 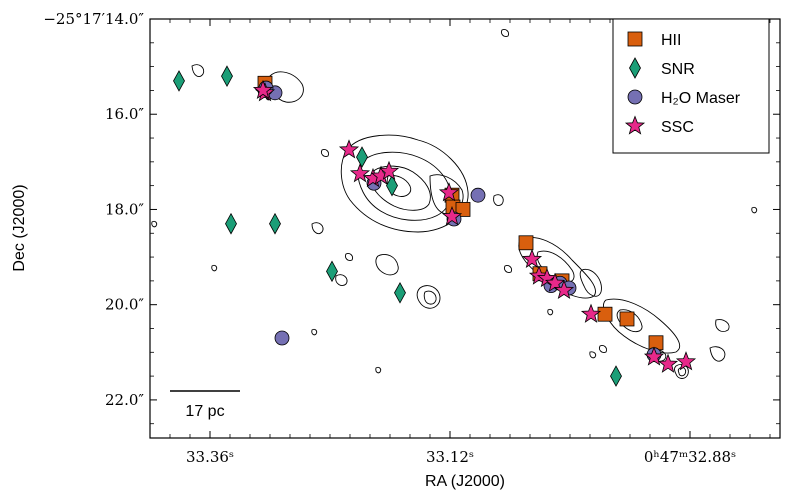 I want to click on legend: HII SNR H₂O Maser SSC, so click(x=691, y=86).